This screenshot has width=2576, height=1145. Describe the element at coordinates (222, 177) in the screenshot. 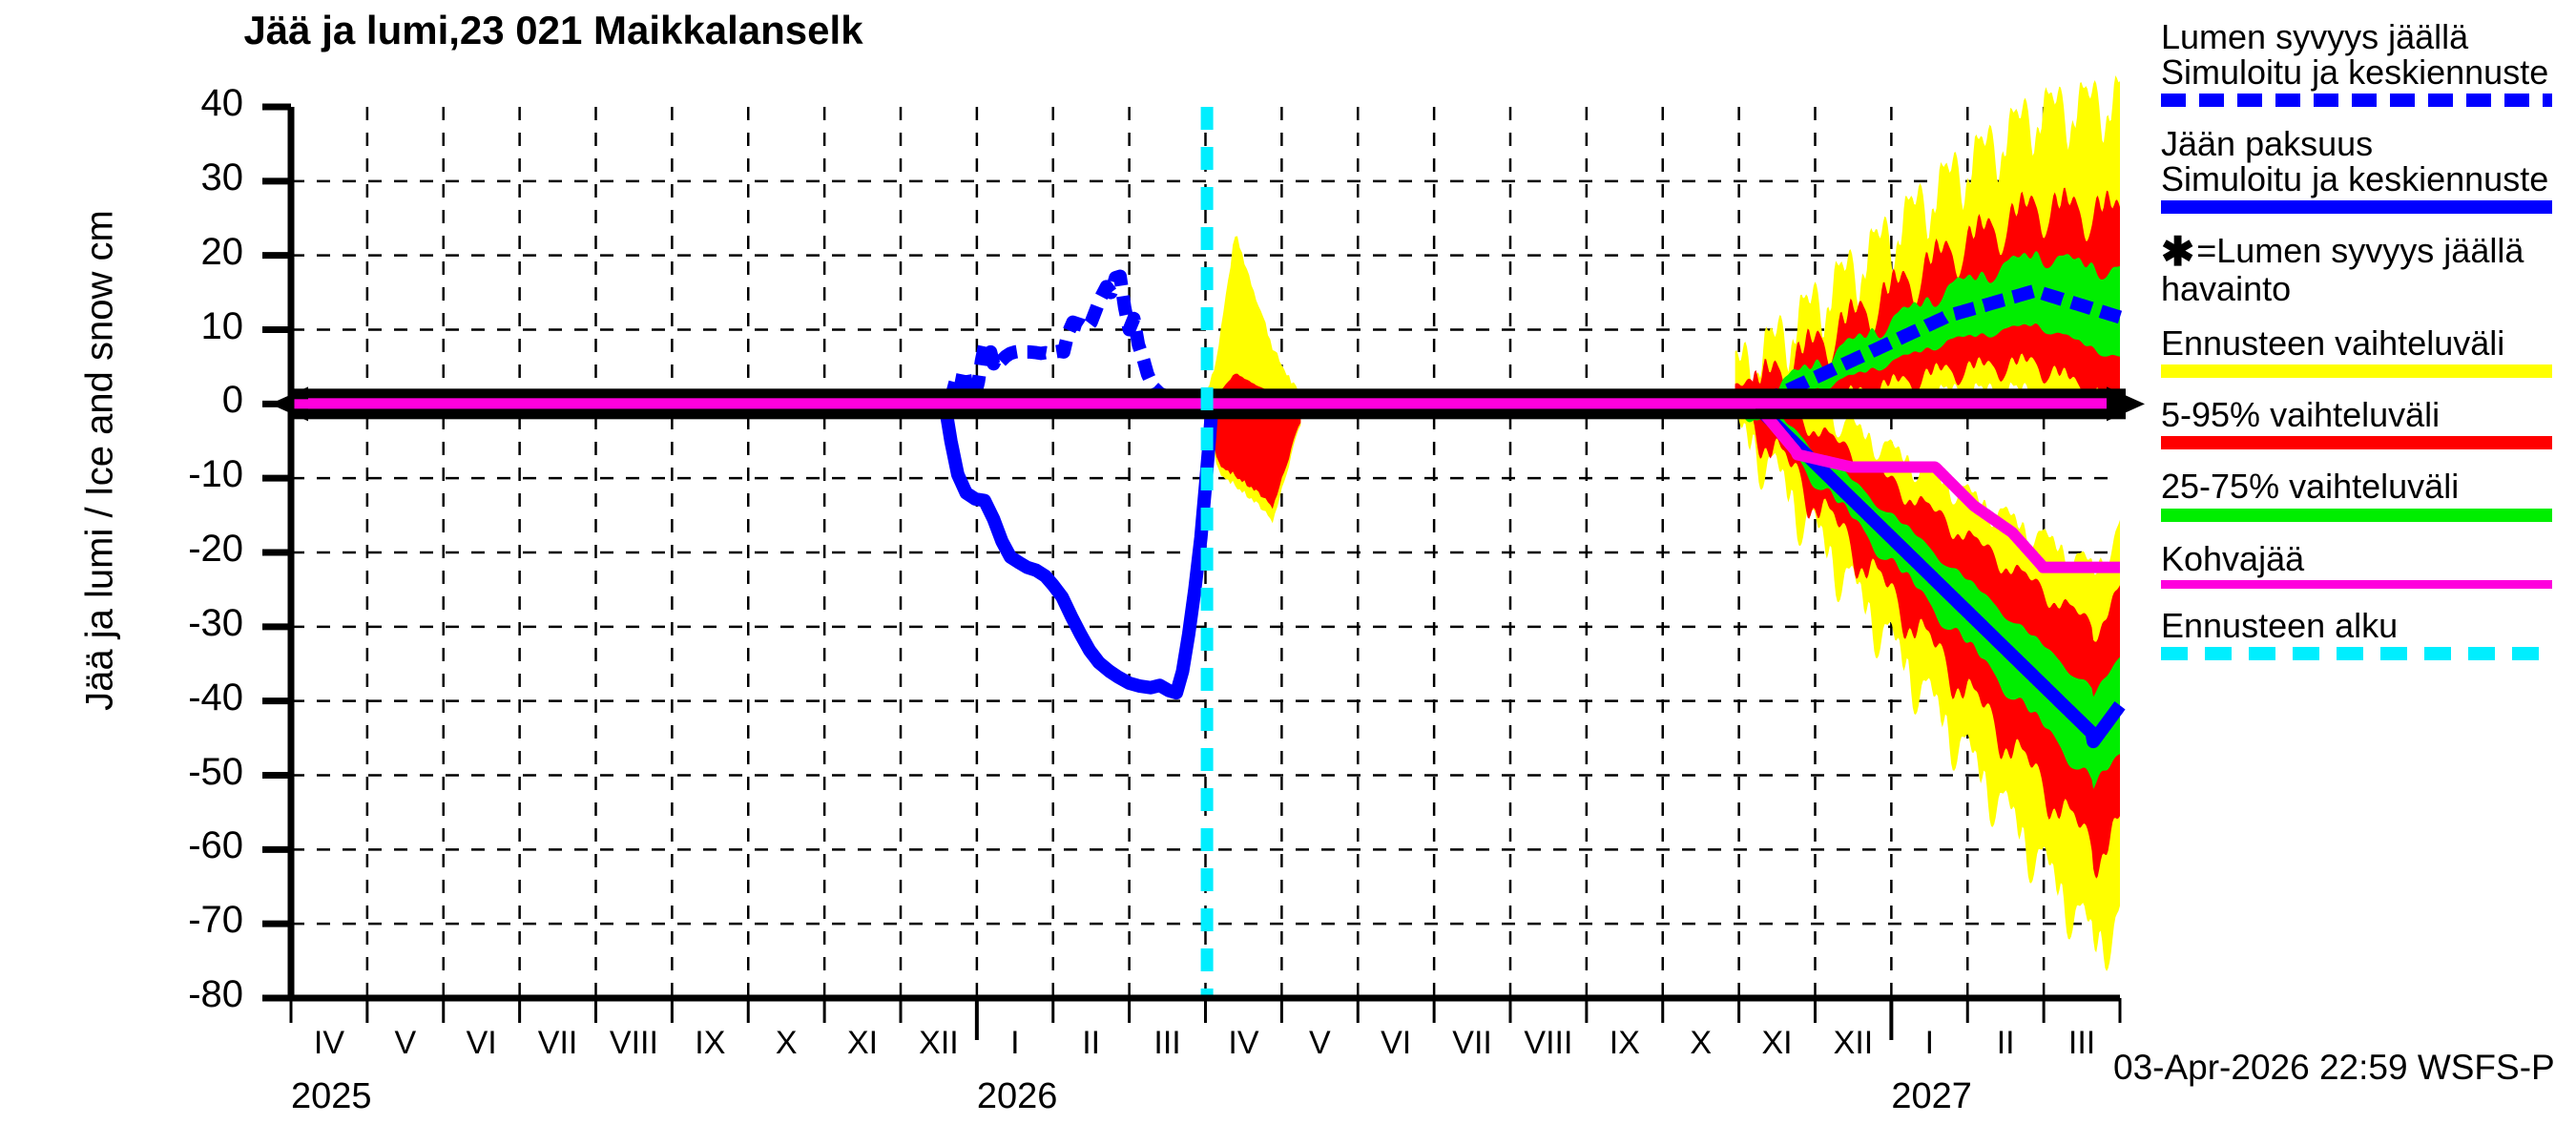

I see `y-tick-label: 30` at that location.